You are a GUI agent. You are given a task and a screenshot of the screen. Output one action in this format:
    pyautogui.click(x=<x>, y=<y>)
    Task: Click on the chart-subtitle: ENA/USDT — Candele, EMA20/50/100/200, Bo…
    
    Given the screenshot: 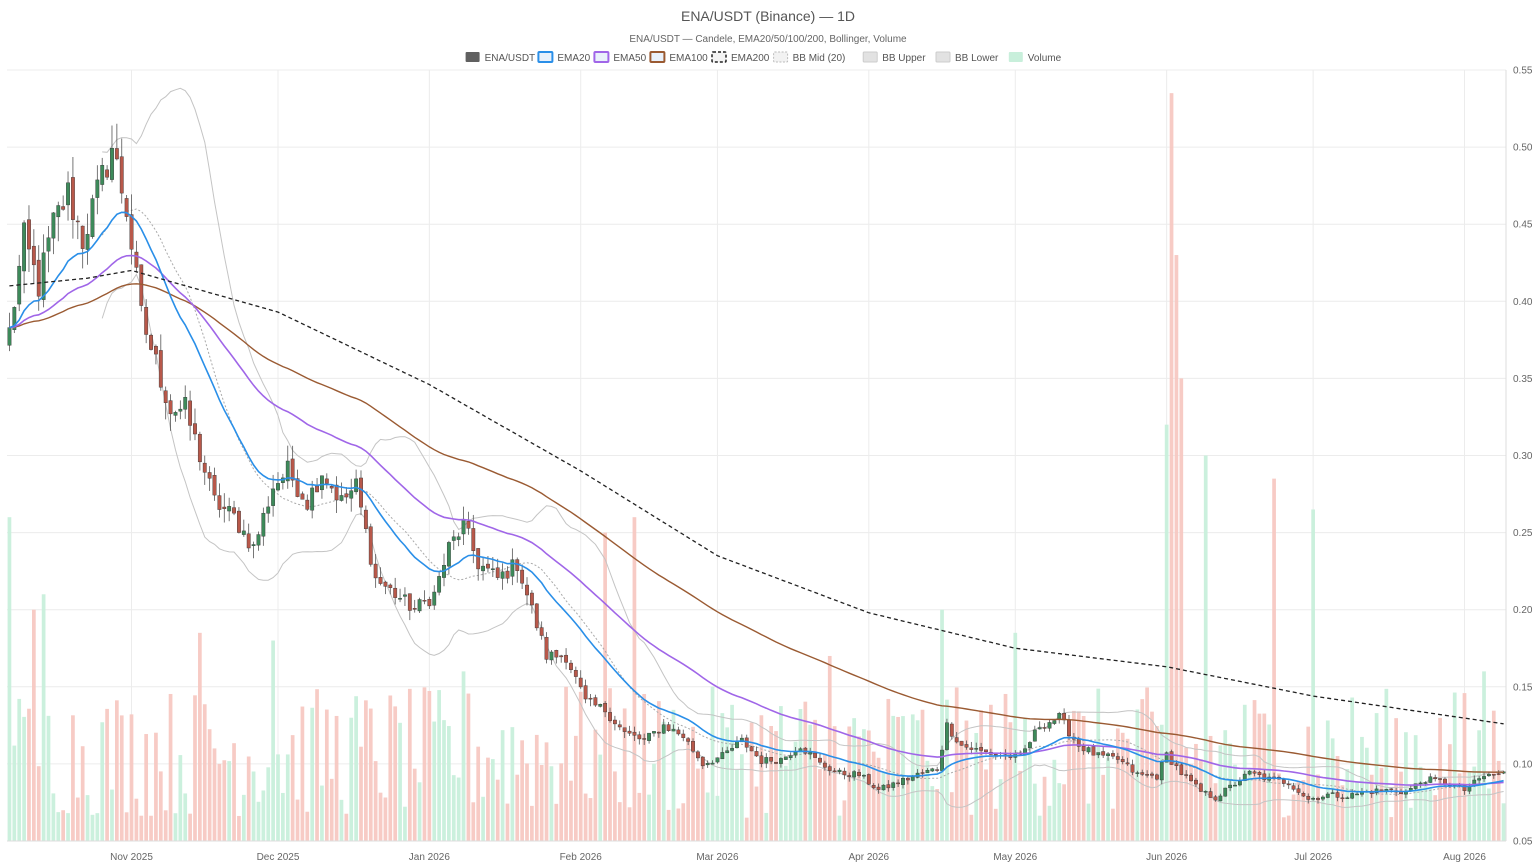 What is the action you would take?
    pyautogui.click(x=768, y=39)
    